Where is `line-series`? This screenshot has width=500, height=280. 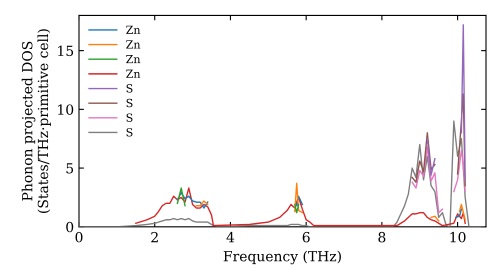 line-series is located at coordinates (300, 206).